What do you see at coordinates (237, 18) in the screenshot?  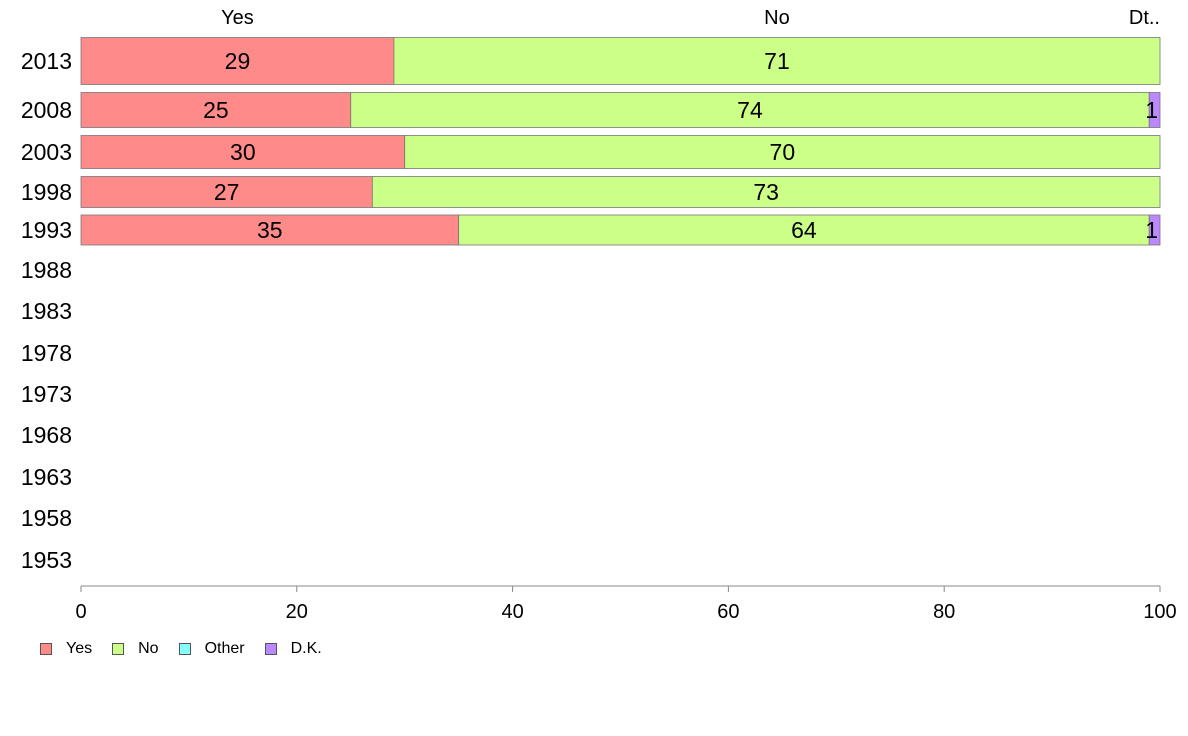 I see `top-label-0: Yes` at bounding box center [237, 18].